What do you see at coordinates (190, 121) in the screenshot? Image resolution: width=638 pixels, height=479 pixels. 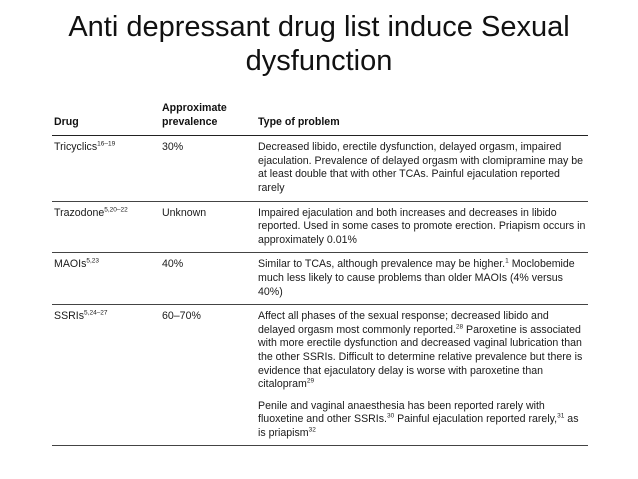 I see `header-prevalence-line-2: prevalence` at bounding box center [190, 121].